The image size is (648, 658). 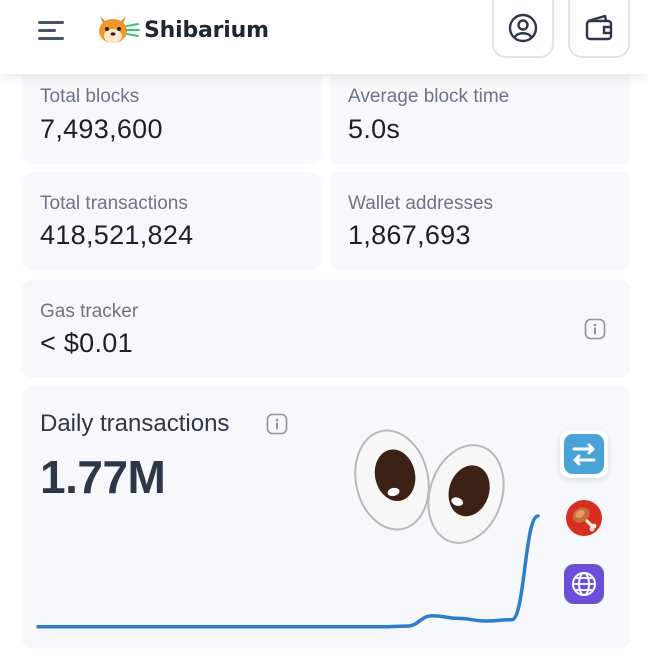 What do you see at coordinates (374, 129) in the screenshot?
I see `stat-value: 5.0s` at bounding box center [374, 129].